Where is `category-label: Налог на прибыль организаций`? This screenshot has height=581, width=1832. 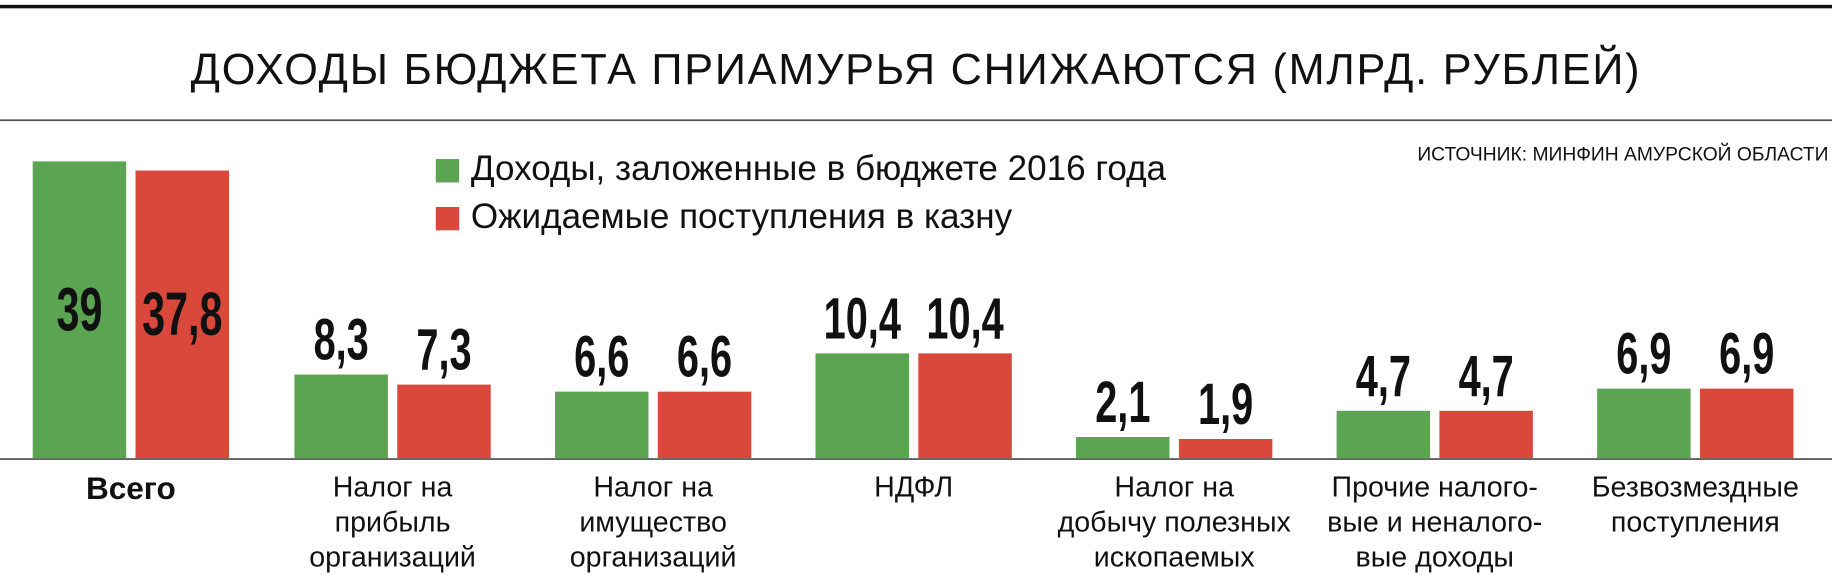 category-label: Налог на прибыль организаций is located at coordinates (392, 522).